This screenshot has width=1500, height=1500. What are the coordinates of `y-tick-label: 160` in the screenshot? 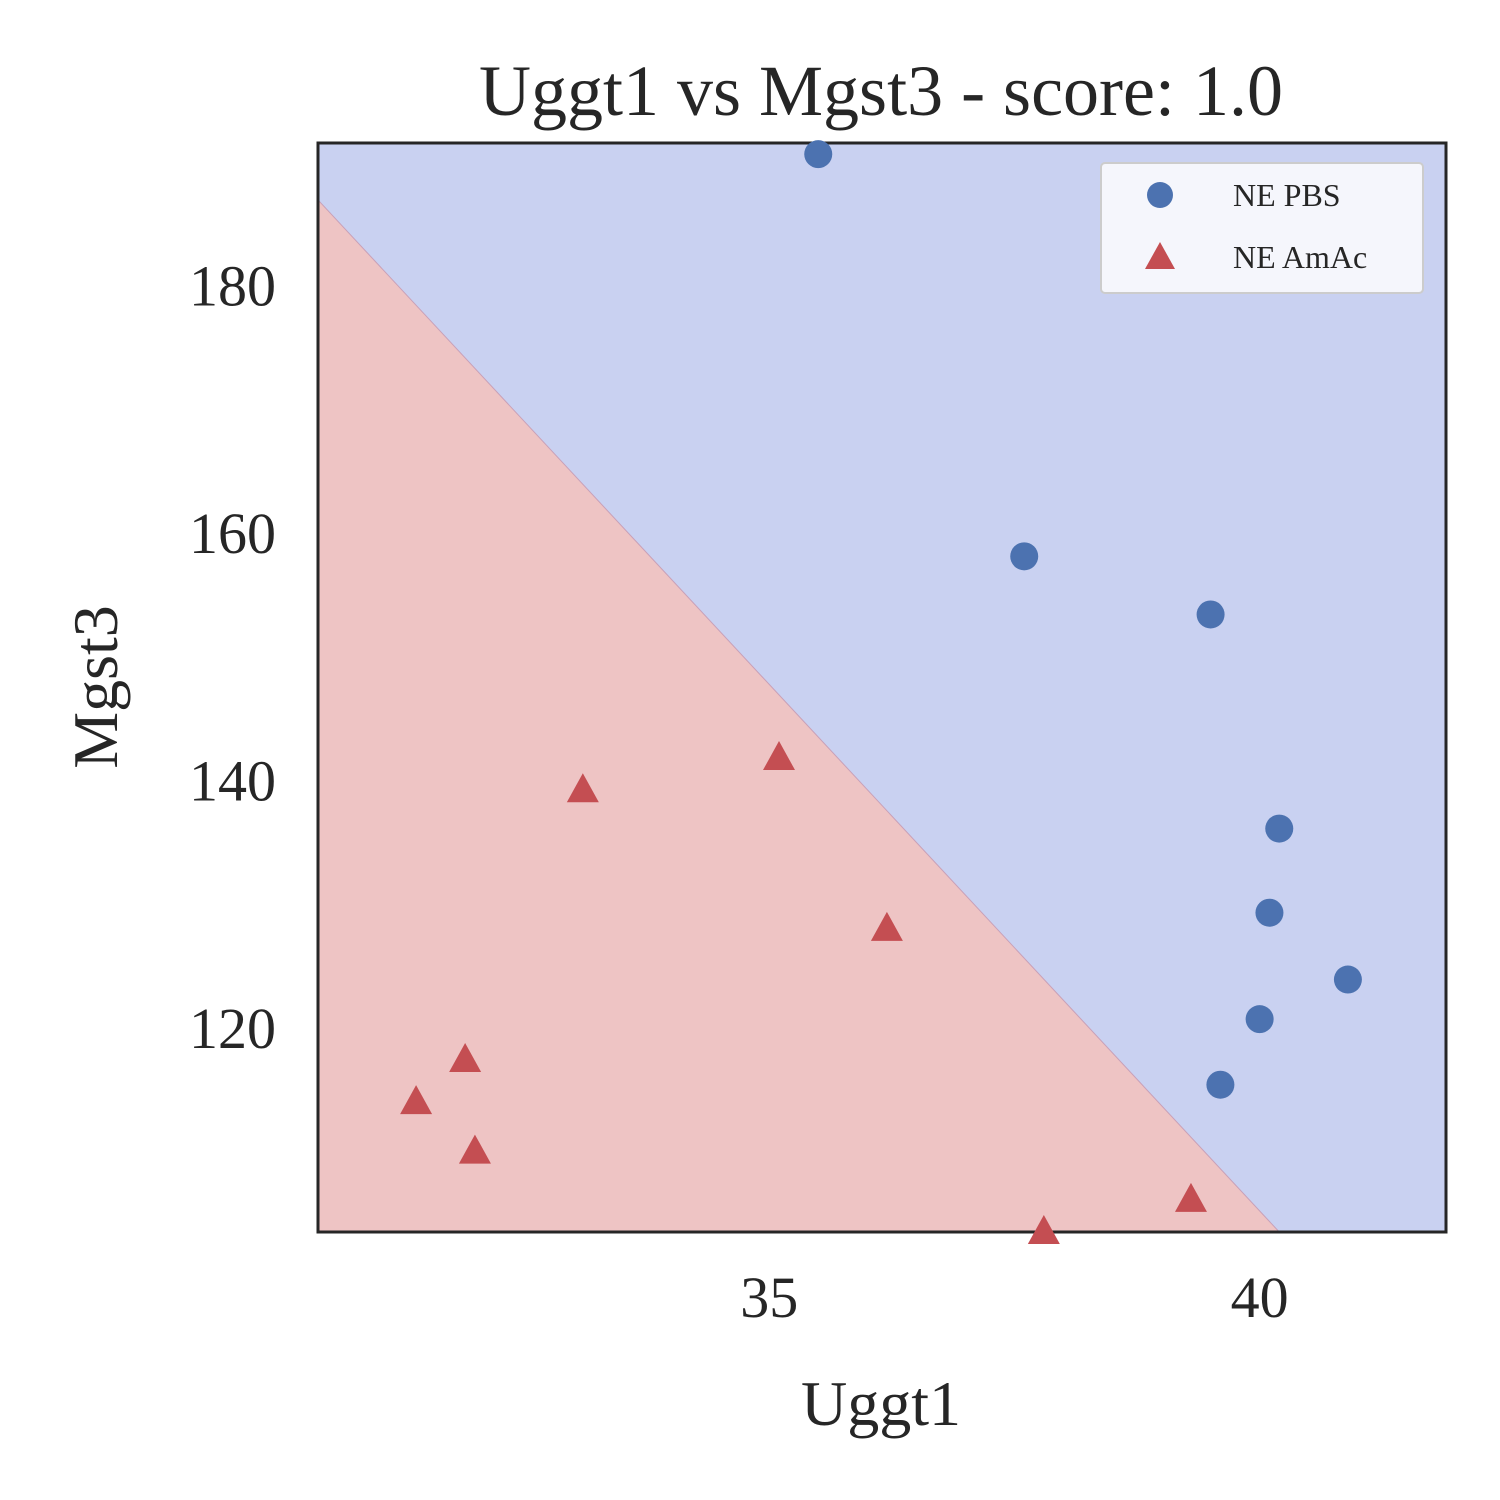 It's located at (232, 533).